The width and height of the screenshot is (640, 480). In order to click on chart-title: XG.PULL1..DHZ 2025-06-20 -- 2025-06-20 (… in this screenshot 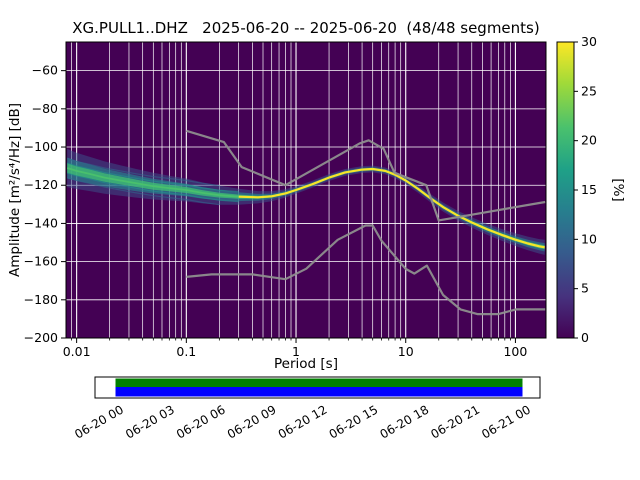, I will do `click(306, 28)`.